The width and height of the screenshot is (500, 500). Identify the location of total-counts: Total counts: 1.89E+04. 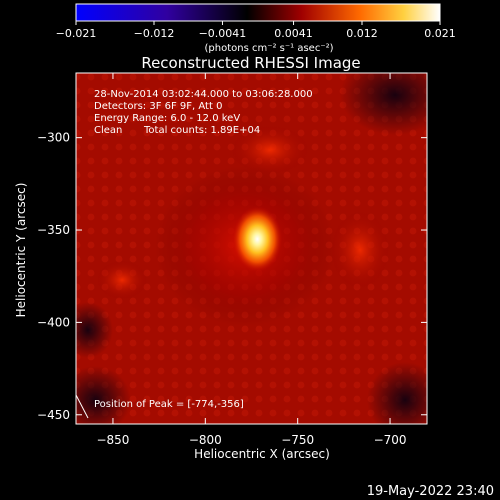
(201, 130).